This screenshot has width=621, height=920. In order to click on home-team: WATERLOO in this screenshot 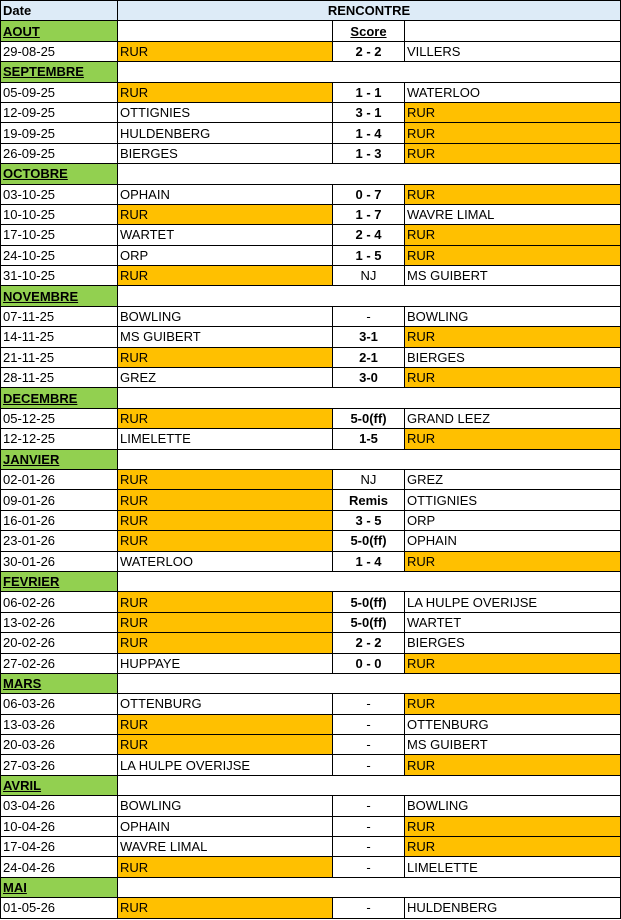, I will do `click(225, 561)`.